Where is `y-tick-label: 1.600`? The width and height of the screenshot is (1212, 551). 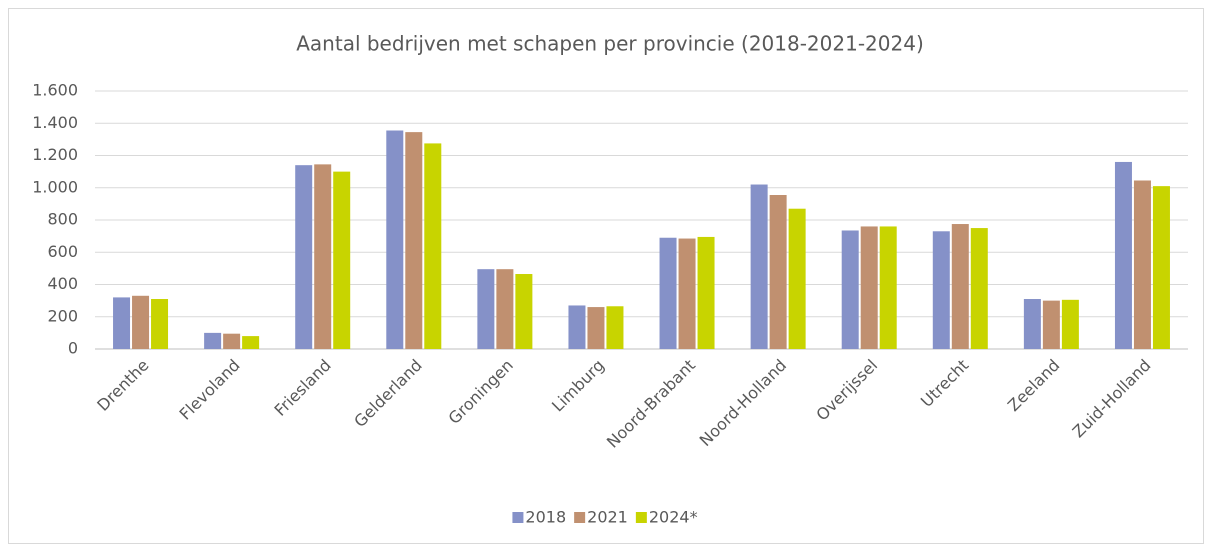
y-tick-label: 1.600 is located at coordinates (55, 90).